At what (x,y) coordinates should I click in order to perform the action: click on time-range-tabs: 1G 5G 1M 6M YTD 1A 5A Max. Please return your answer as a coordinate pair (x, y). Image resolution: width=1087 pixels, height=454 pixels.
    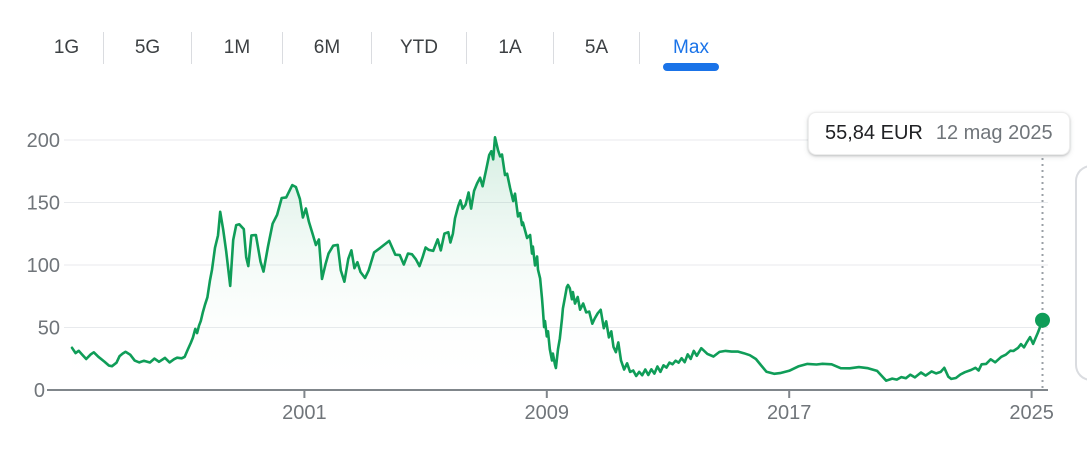
    Looking at the image, I should click on (386, 48).